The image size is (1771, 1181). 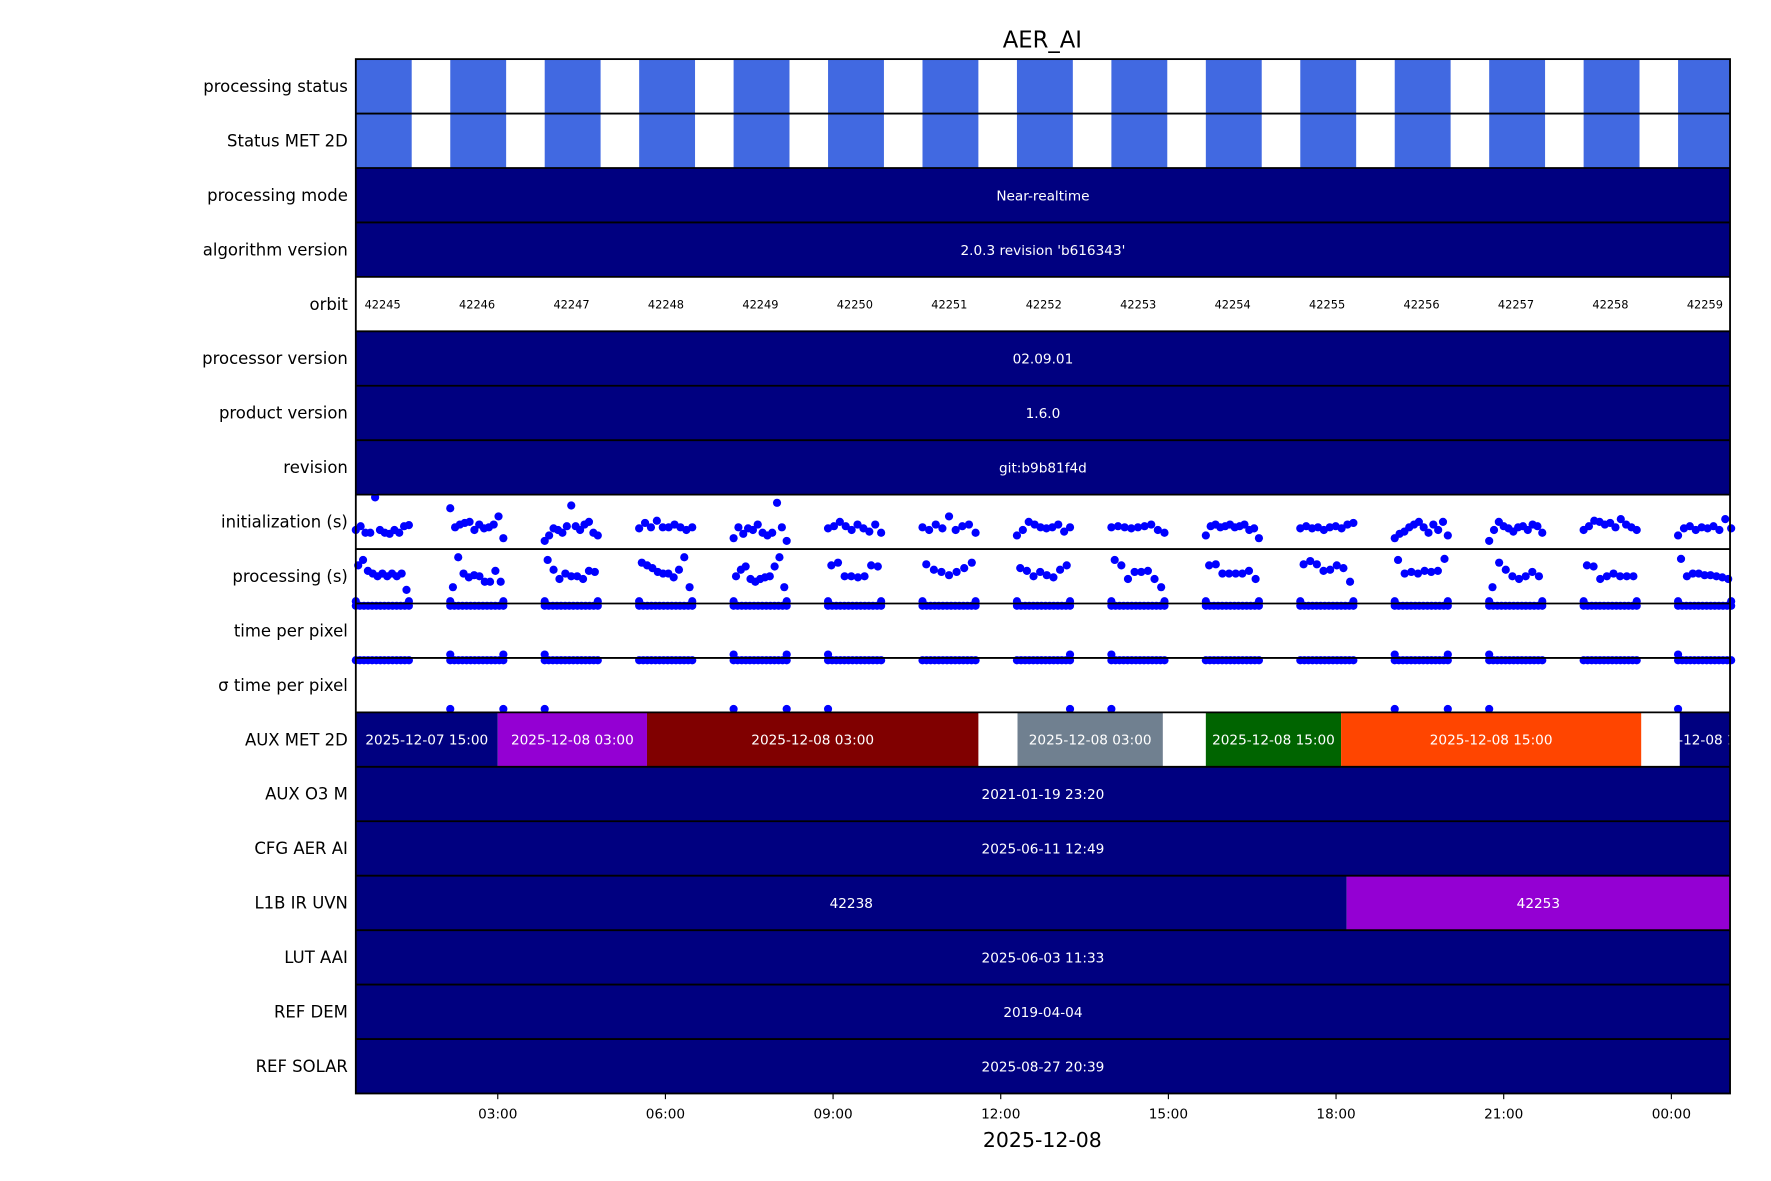 I want to click on bar-segment-label: 2025-12-07 15:00, so click(x=426, y=741).